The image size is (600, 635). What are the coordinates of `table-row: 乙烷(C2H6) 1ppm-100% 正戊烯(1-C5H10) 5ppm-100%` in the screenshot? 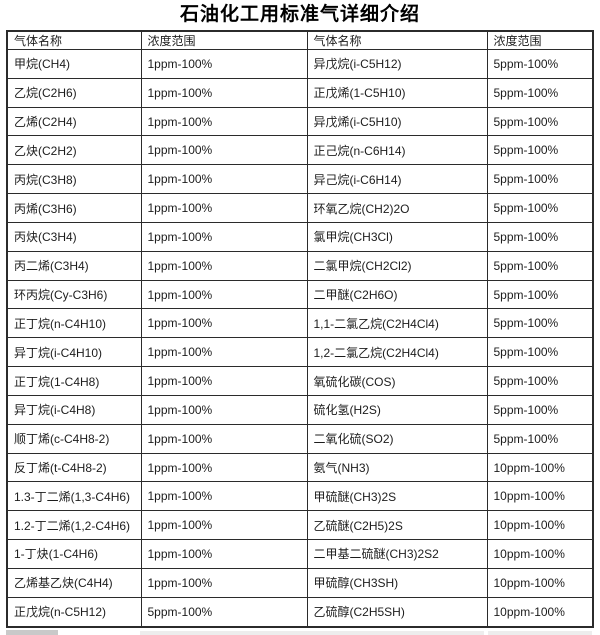 It's located at (300, 92).